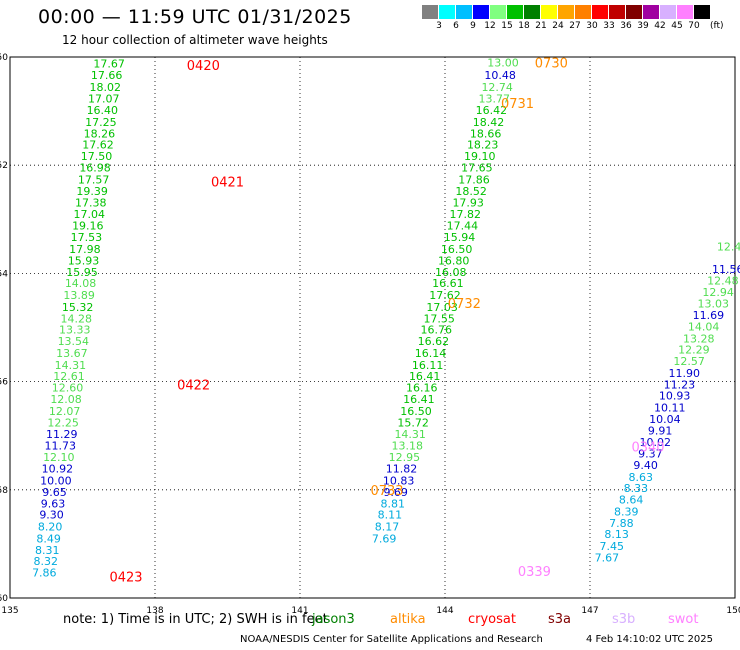 This screenshot has width=740, height=650. I want to click on wave-height-value: 10.83, so click(399, 481).